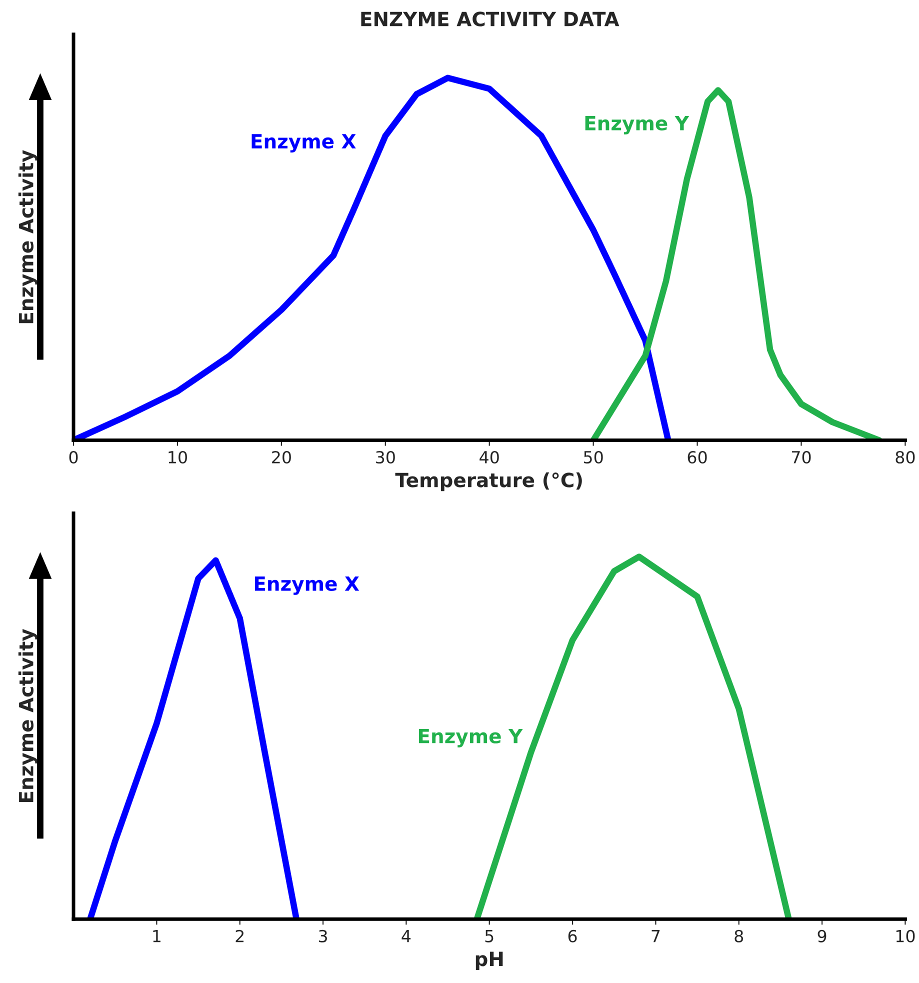 The width and height of the screenshot is (919, 983). I want to click on x-axis-title: pH, so click(489, 961).